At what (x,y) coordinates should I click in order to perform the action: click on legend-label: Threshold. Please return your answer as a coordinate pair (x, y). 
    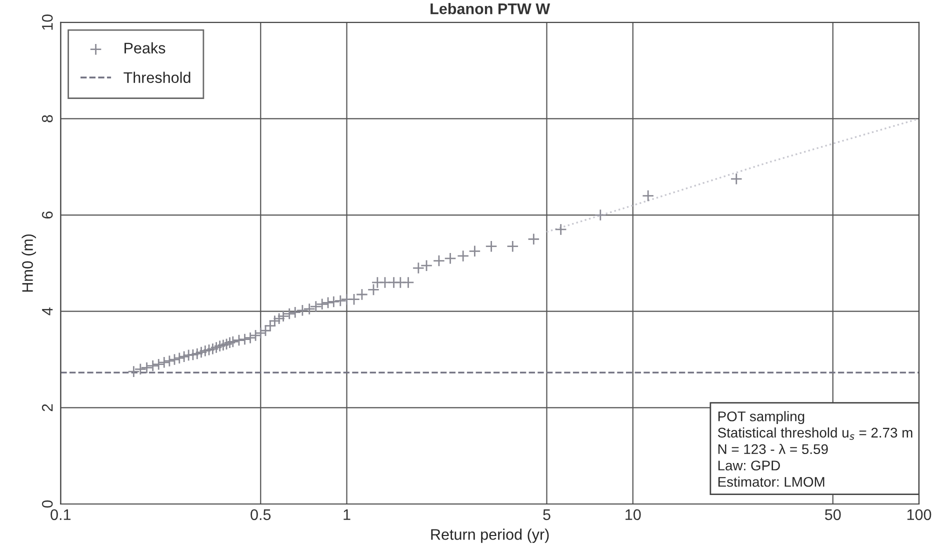
    Looking at the image, I should click on (157, 78).